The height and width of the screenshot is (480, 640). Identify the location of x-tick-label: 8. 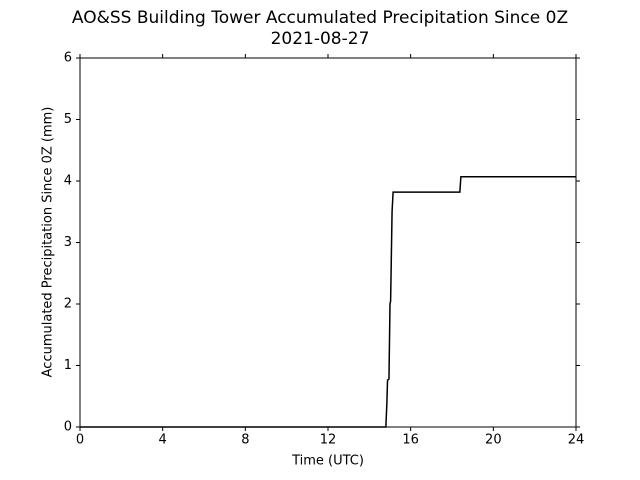
(245, 440).